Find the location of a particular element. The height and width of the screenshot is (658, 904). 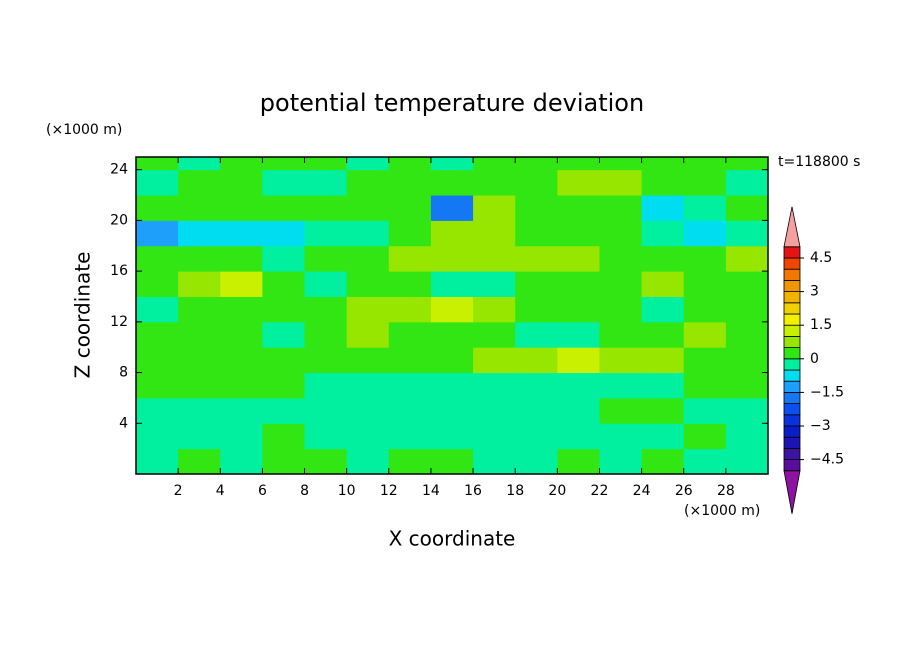

colorbar-tick-label: 0 is located at coordinates (814, 359).